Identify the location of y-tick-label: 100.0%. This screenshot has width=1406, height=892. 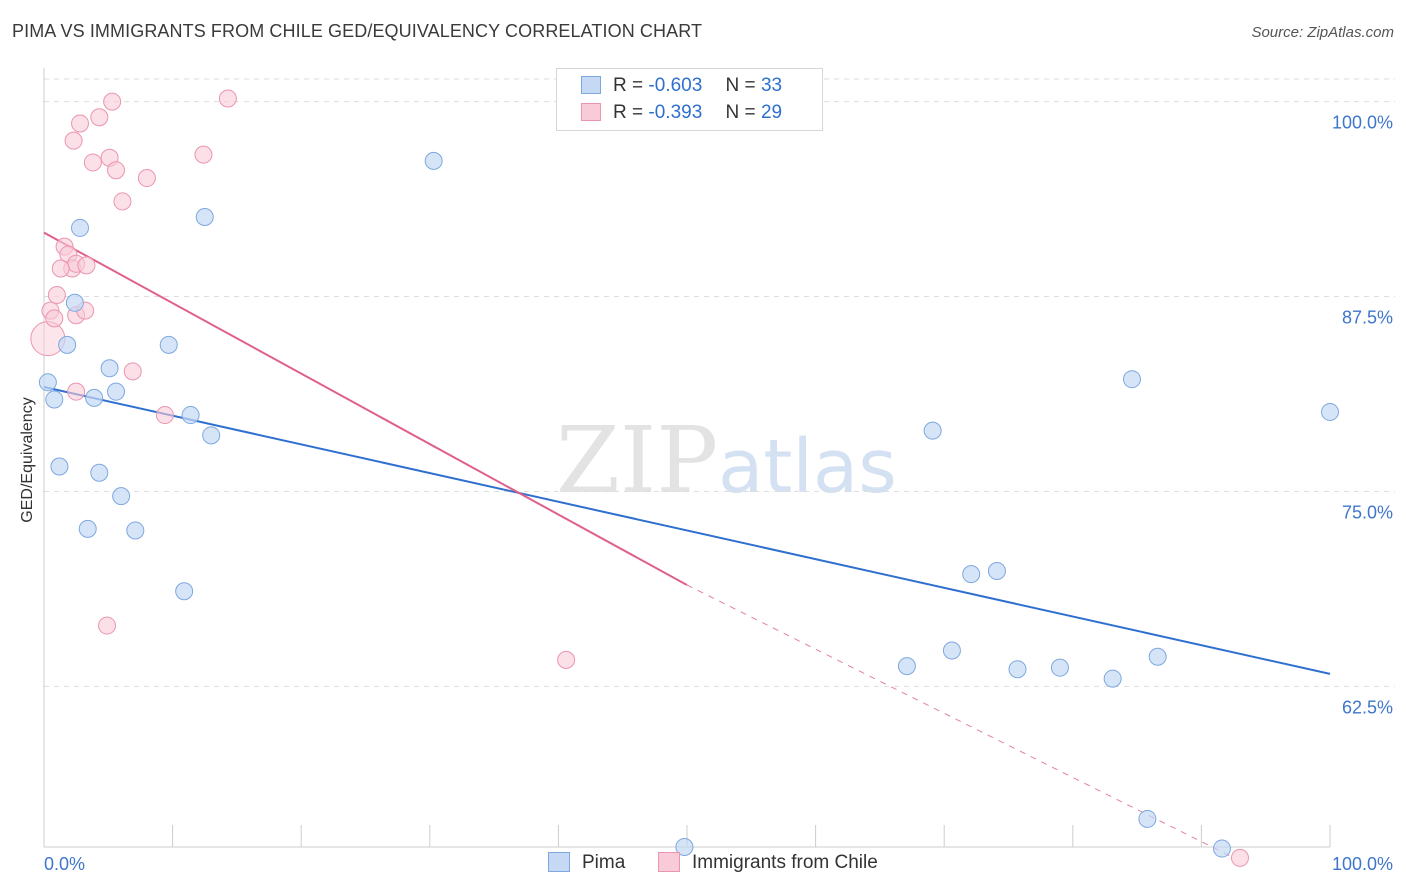
(1362, 123).